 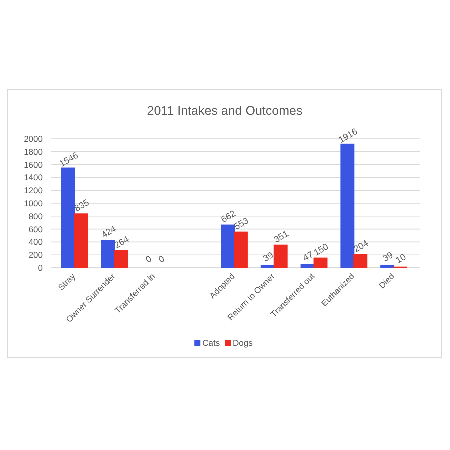 What do you see at coordinates (243, 343) in the screenshot?
I see `legend-label: Dogs` at bounding box center [243, 343].